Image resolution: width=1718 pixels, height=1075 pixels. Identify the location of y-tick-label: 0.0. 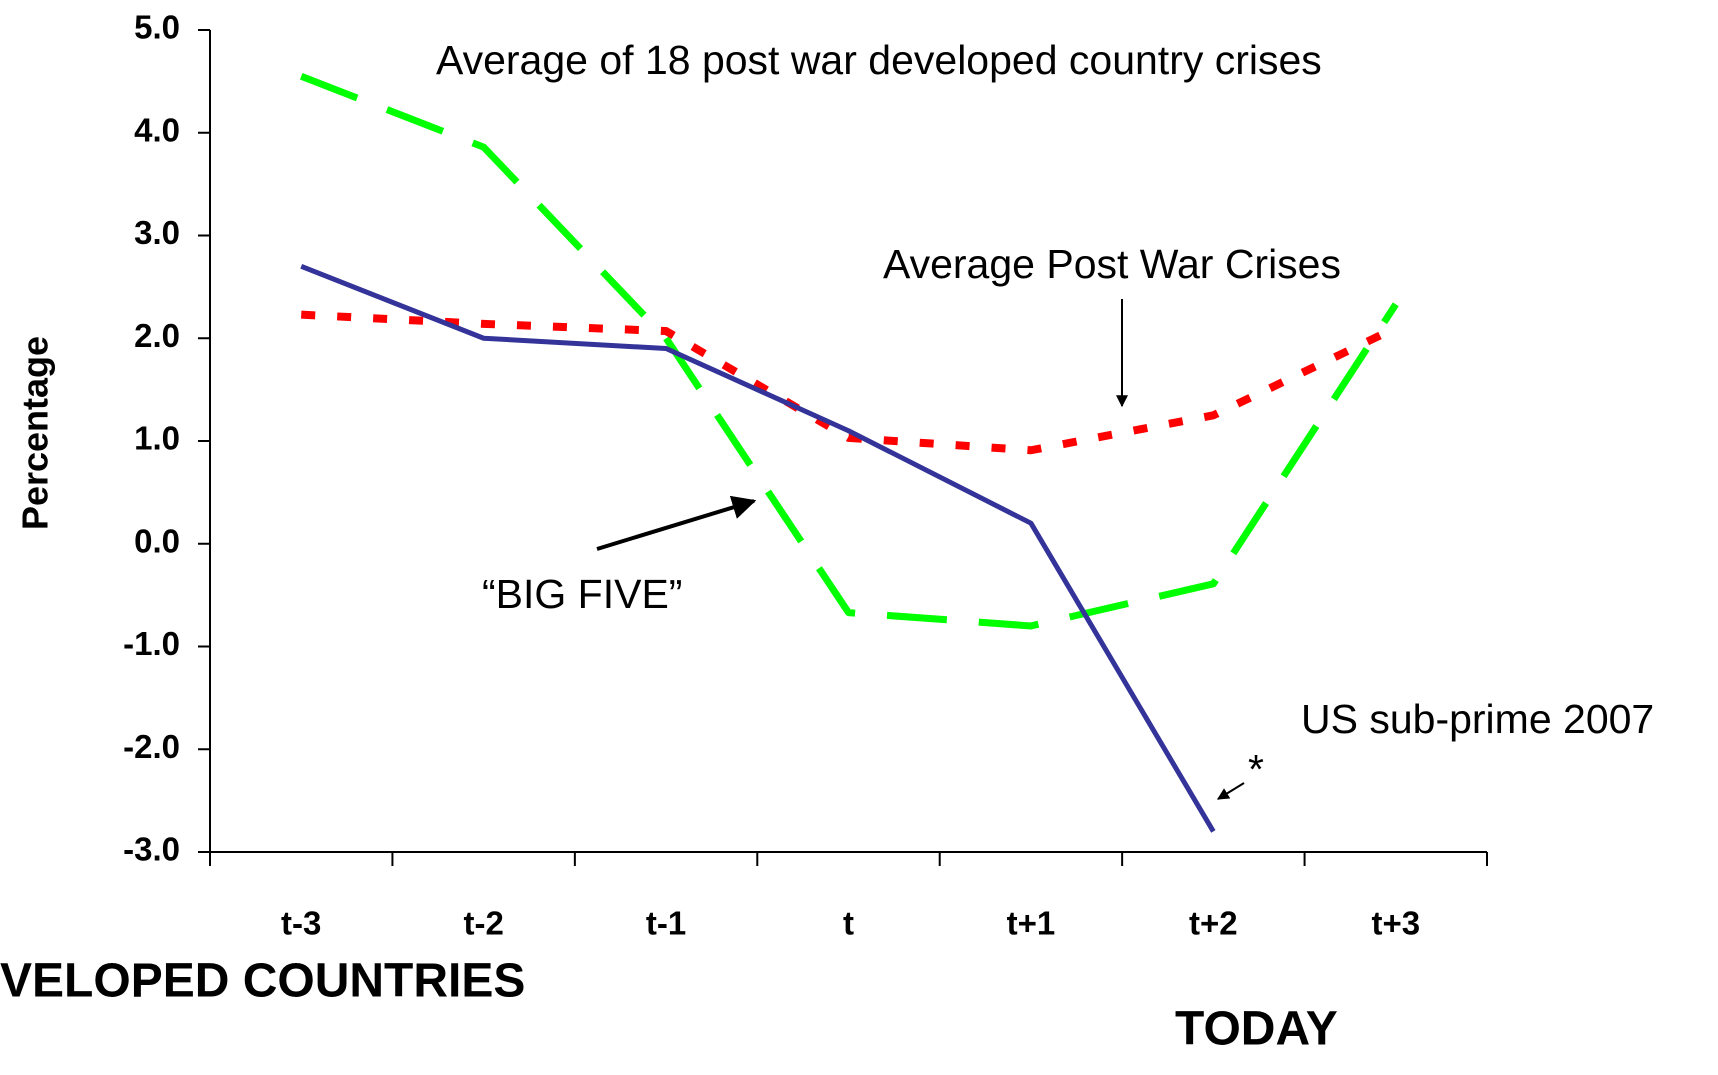
(157, 540).